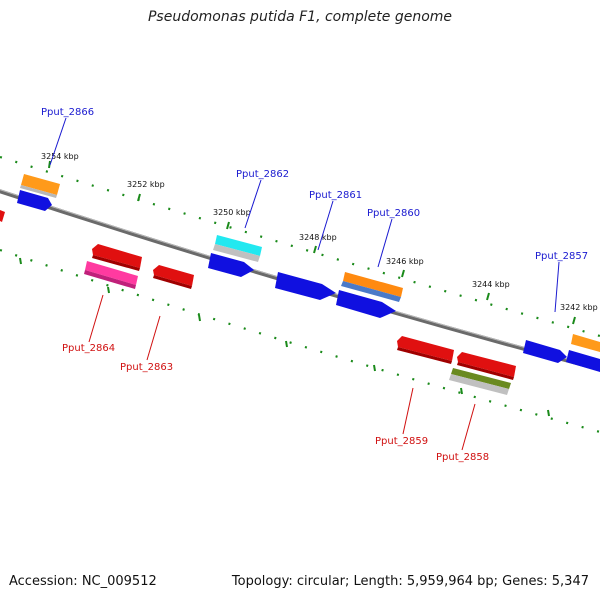 This screenshot has width=600, height=600. I want to click on gene-fragment-left, so click(2, 216).